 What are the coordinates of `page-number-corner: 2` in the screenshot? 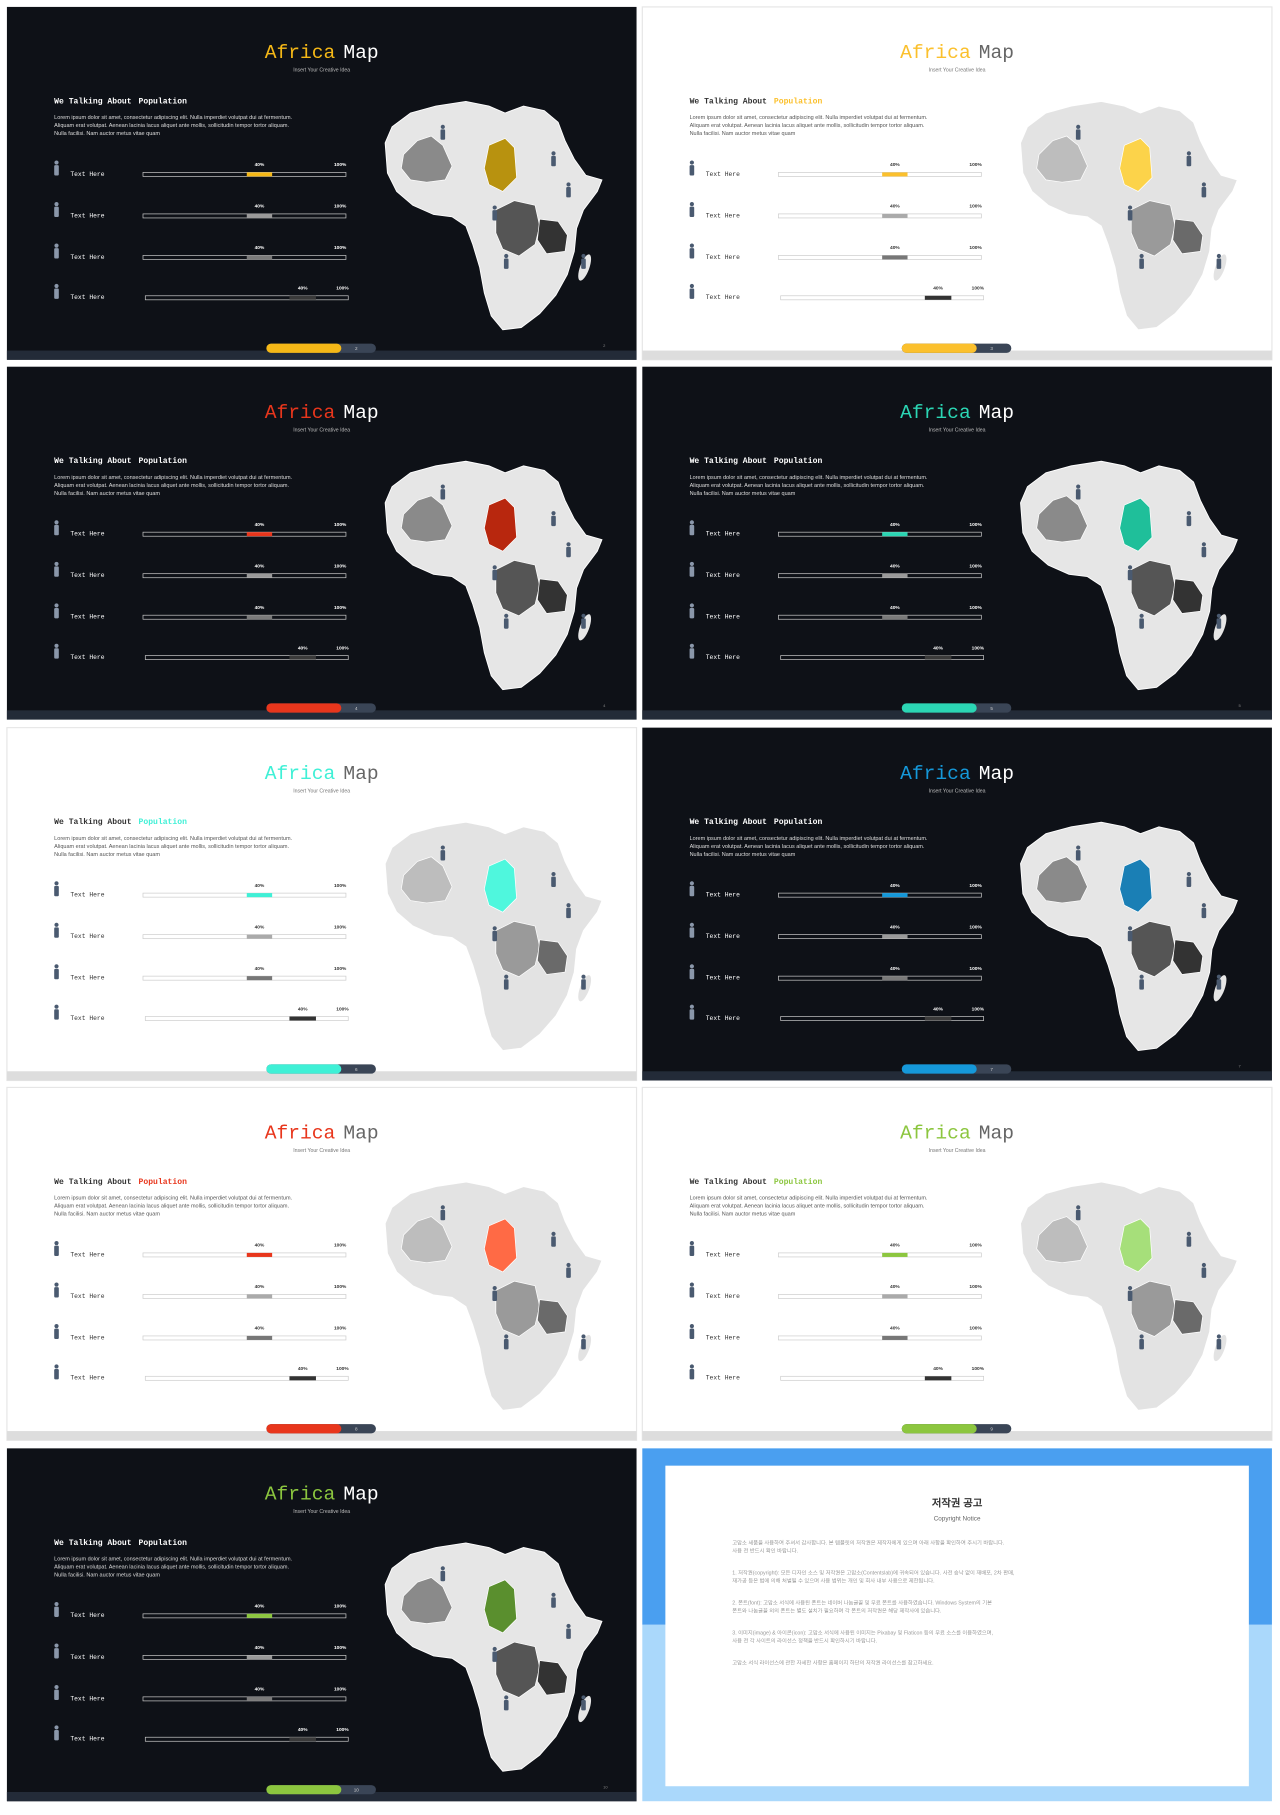 It's located at (604, 345).